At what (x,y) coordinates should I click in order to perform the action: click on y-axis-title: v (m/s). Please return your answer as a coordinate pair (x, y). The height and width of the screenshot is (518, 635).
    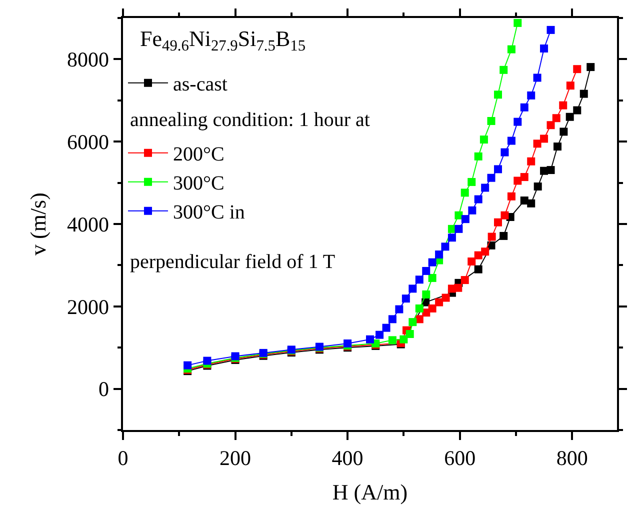
    Looking at the image, I should click on (37, 224).